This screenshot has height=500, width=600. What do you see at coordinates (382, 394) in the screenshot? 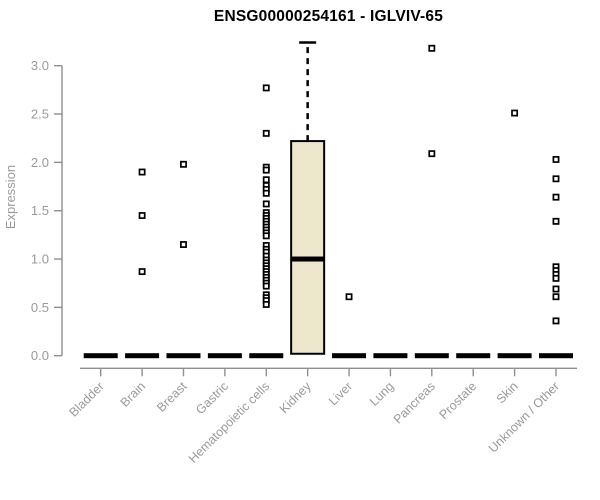
I see `x-tick-label: Lung` at bounding box center [382, 394].